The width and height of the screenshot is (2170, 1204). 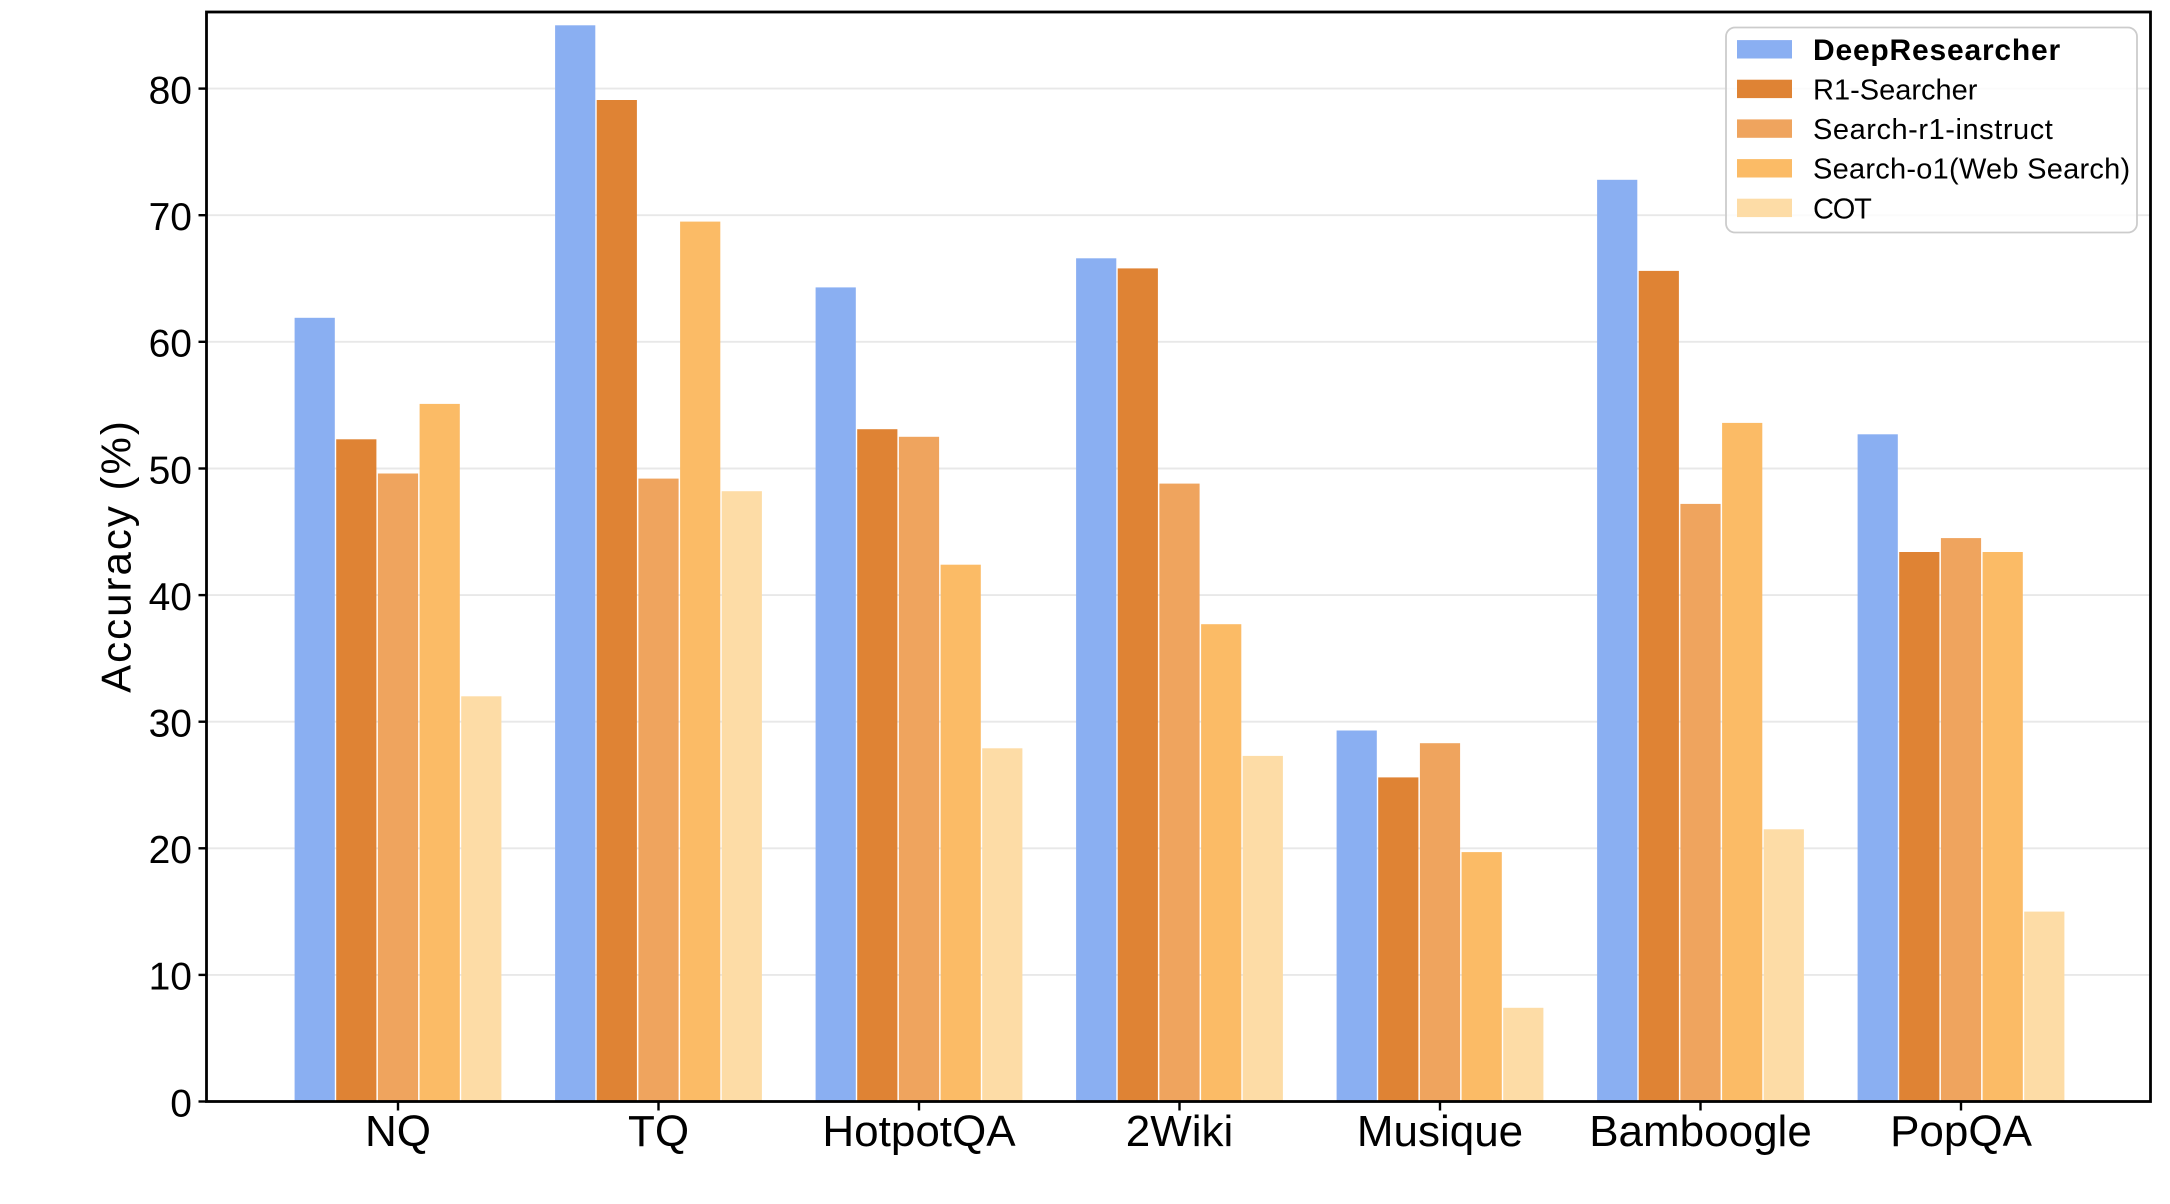 What do you see at coordinates (170, 90) in the screenshot?
I see `svg-text: 80` at bounding box center [170, 90].